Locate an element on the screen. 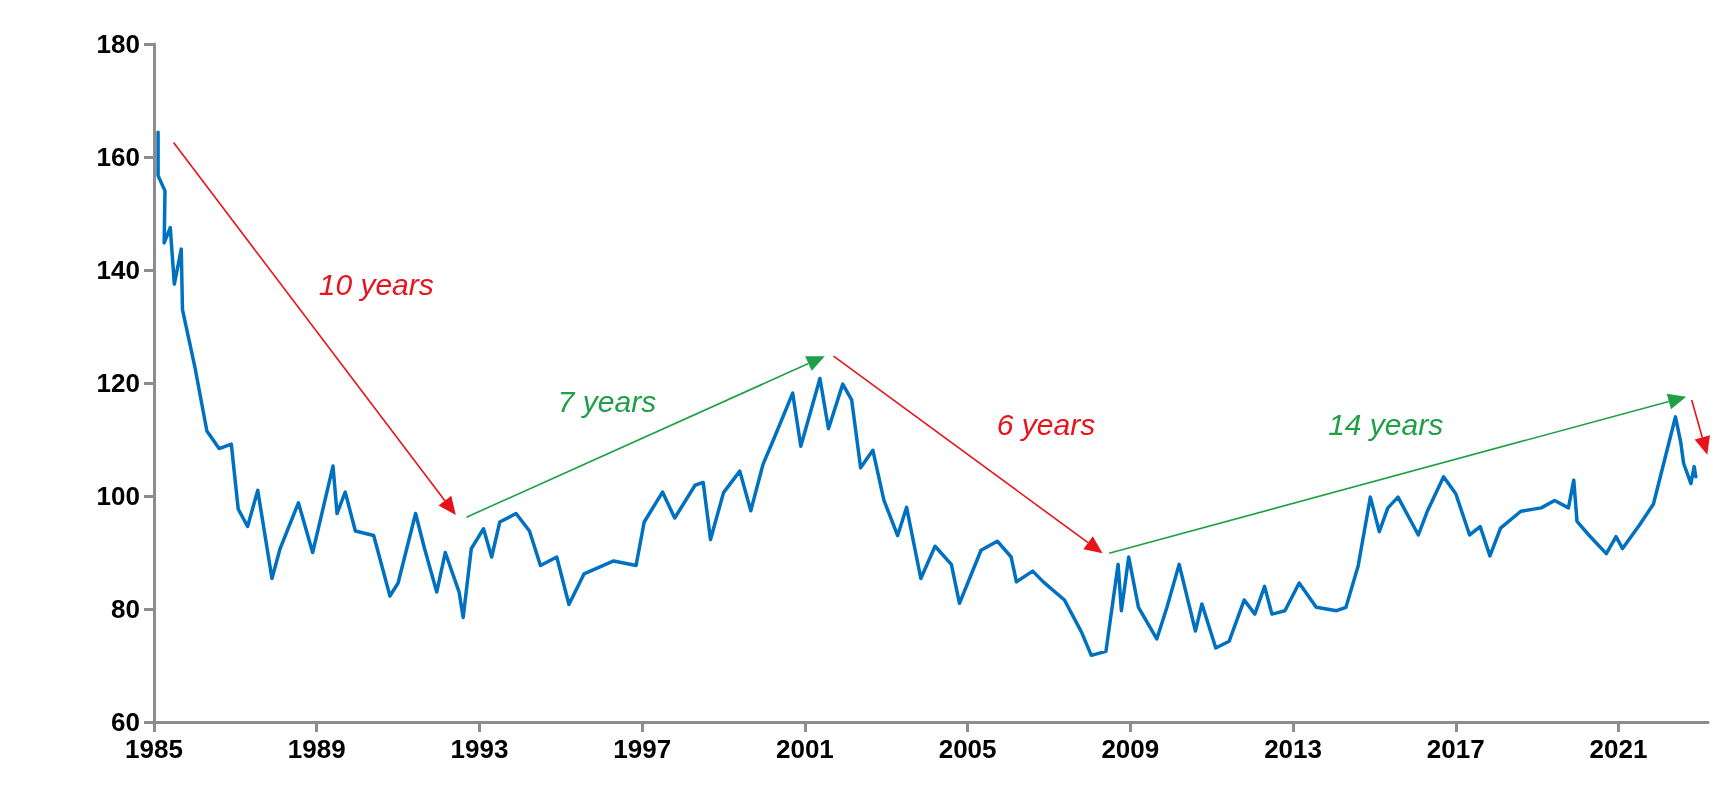 The width and height of the screenshot is (1718, 795). x-tick-label: 1985 is located at coordinates (154, 749).